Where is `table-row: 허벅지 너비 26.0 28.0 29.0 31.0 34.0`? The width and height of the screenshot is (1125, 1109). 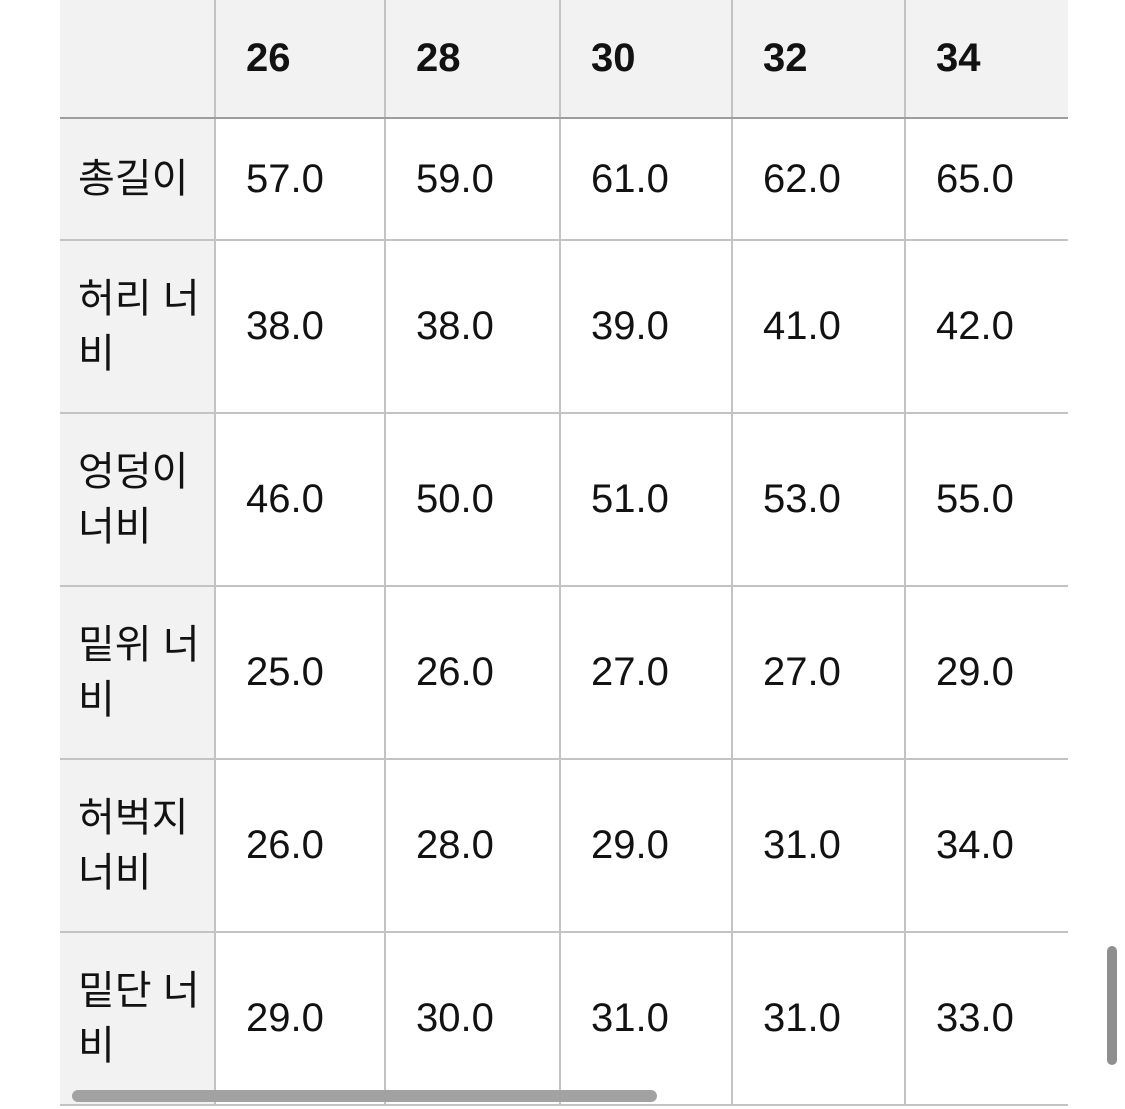
table-row: 허벅지 너비 26.0 28.0 29.0 31.0 34.0 is located at coordinates (564, 845).